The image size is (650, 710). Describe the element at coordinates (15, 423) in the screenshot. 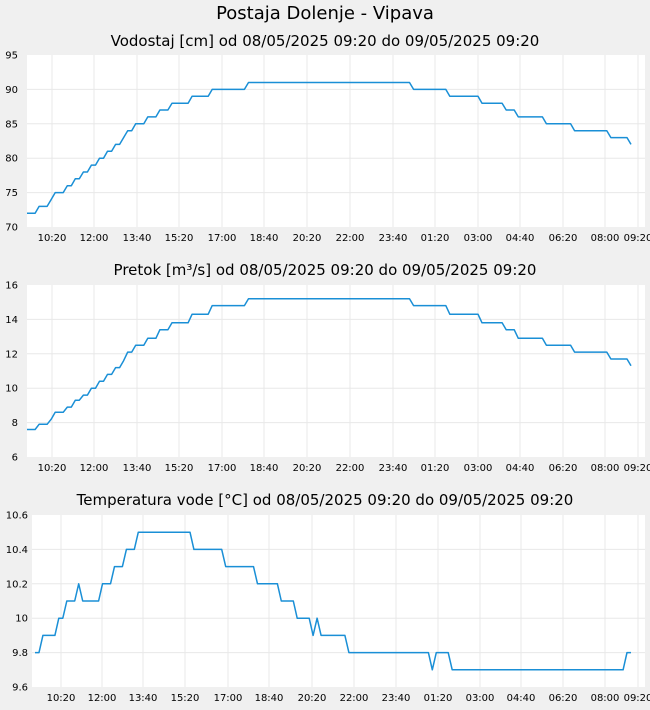

I see `y-tick-label: 8` at that location.